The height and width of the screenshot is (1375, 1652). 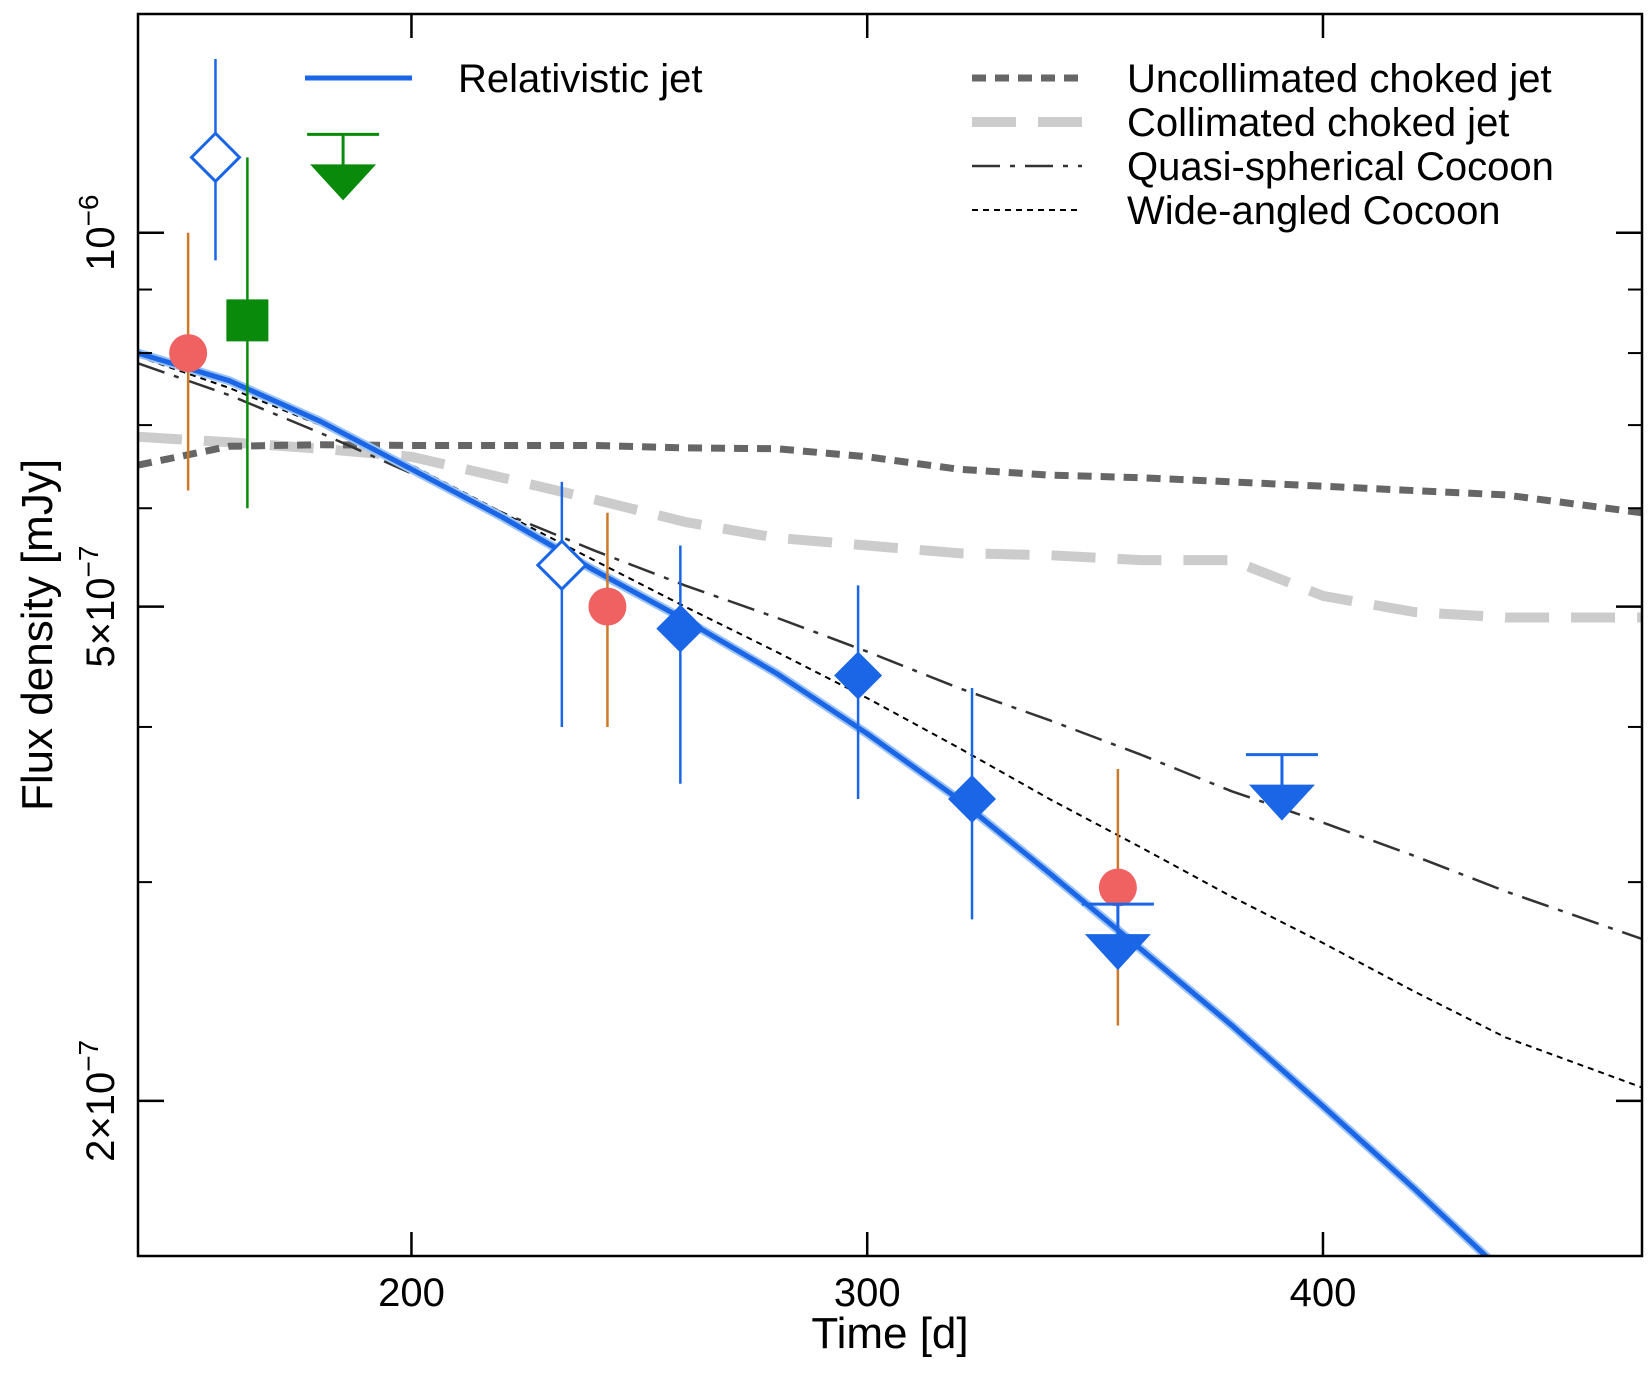 I want to click on x-tick-label: 400, so click(x=1323, y=1293).